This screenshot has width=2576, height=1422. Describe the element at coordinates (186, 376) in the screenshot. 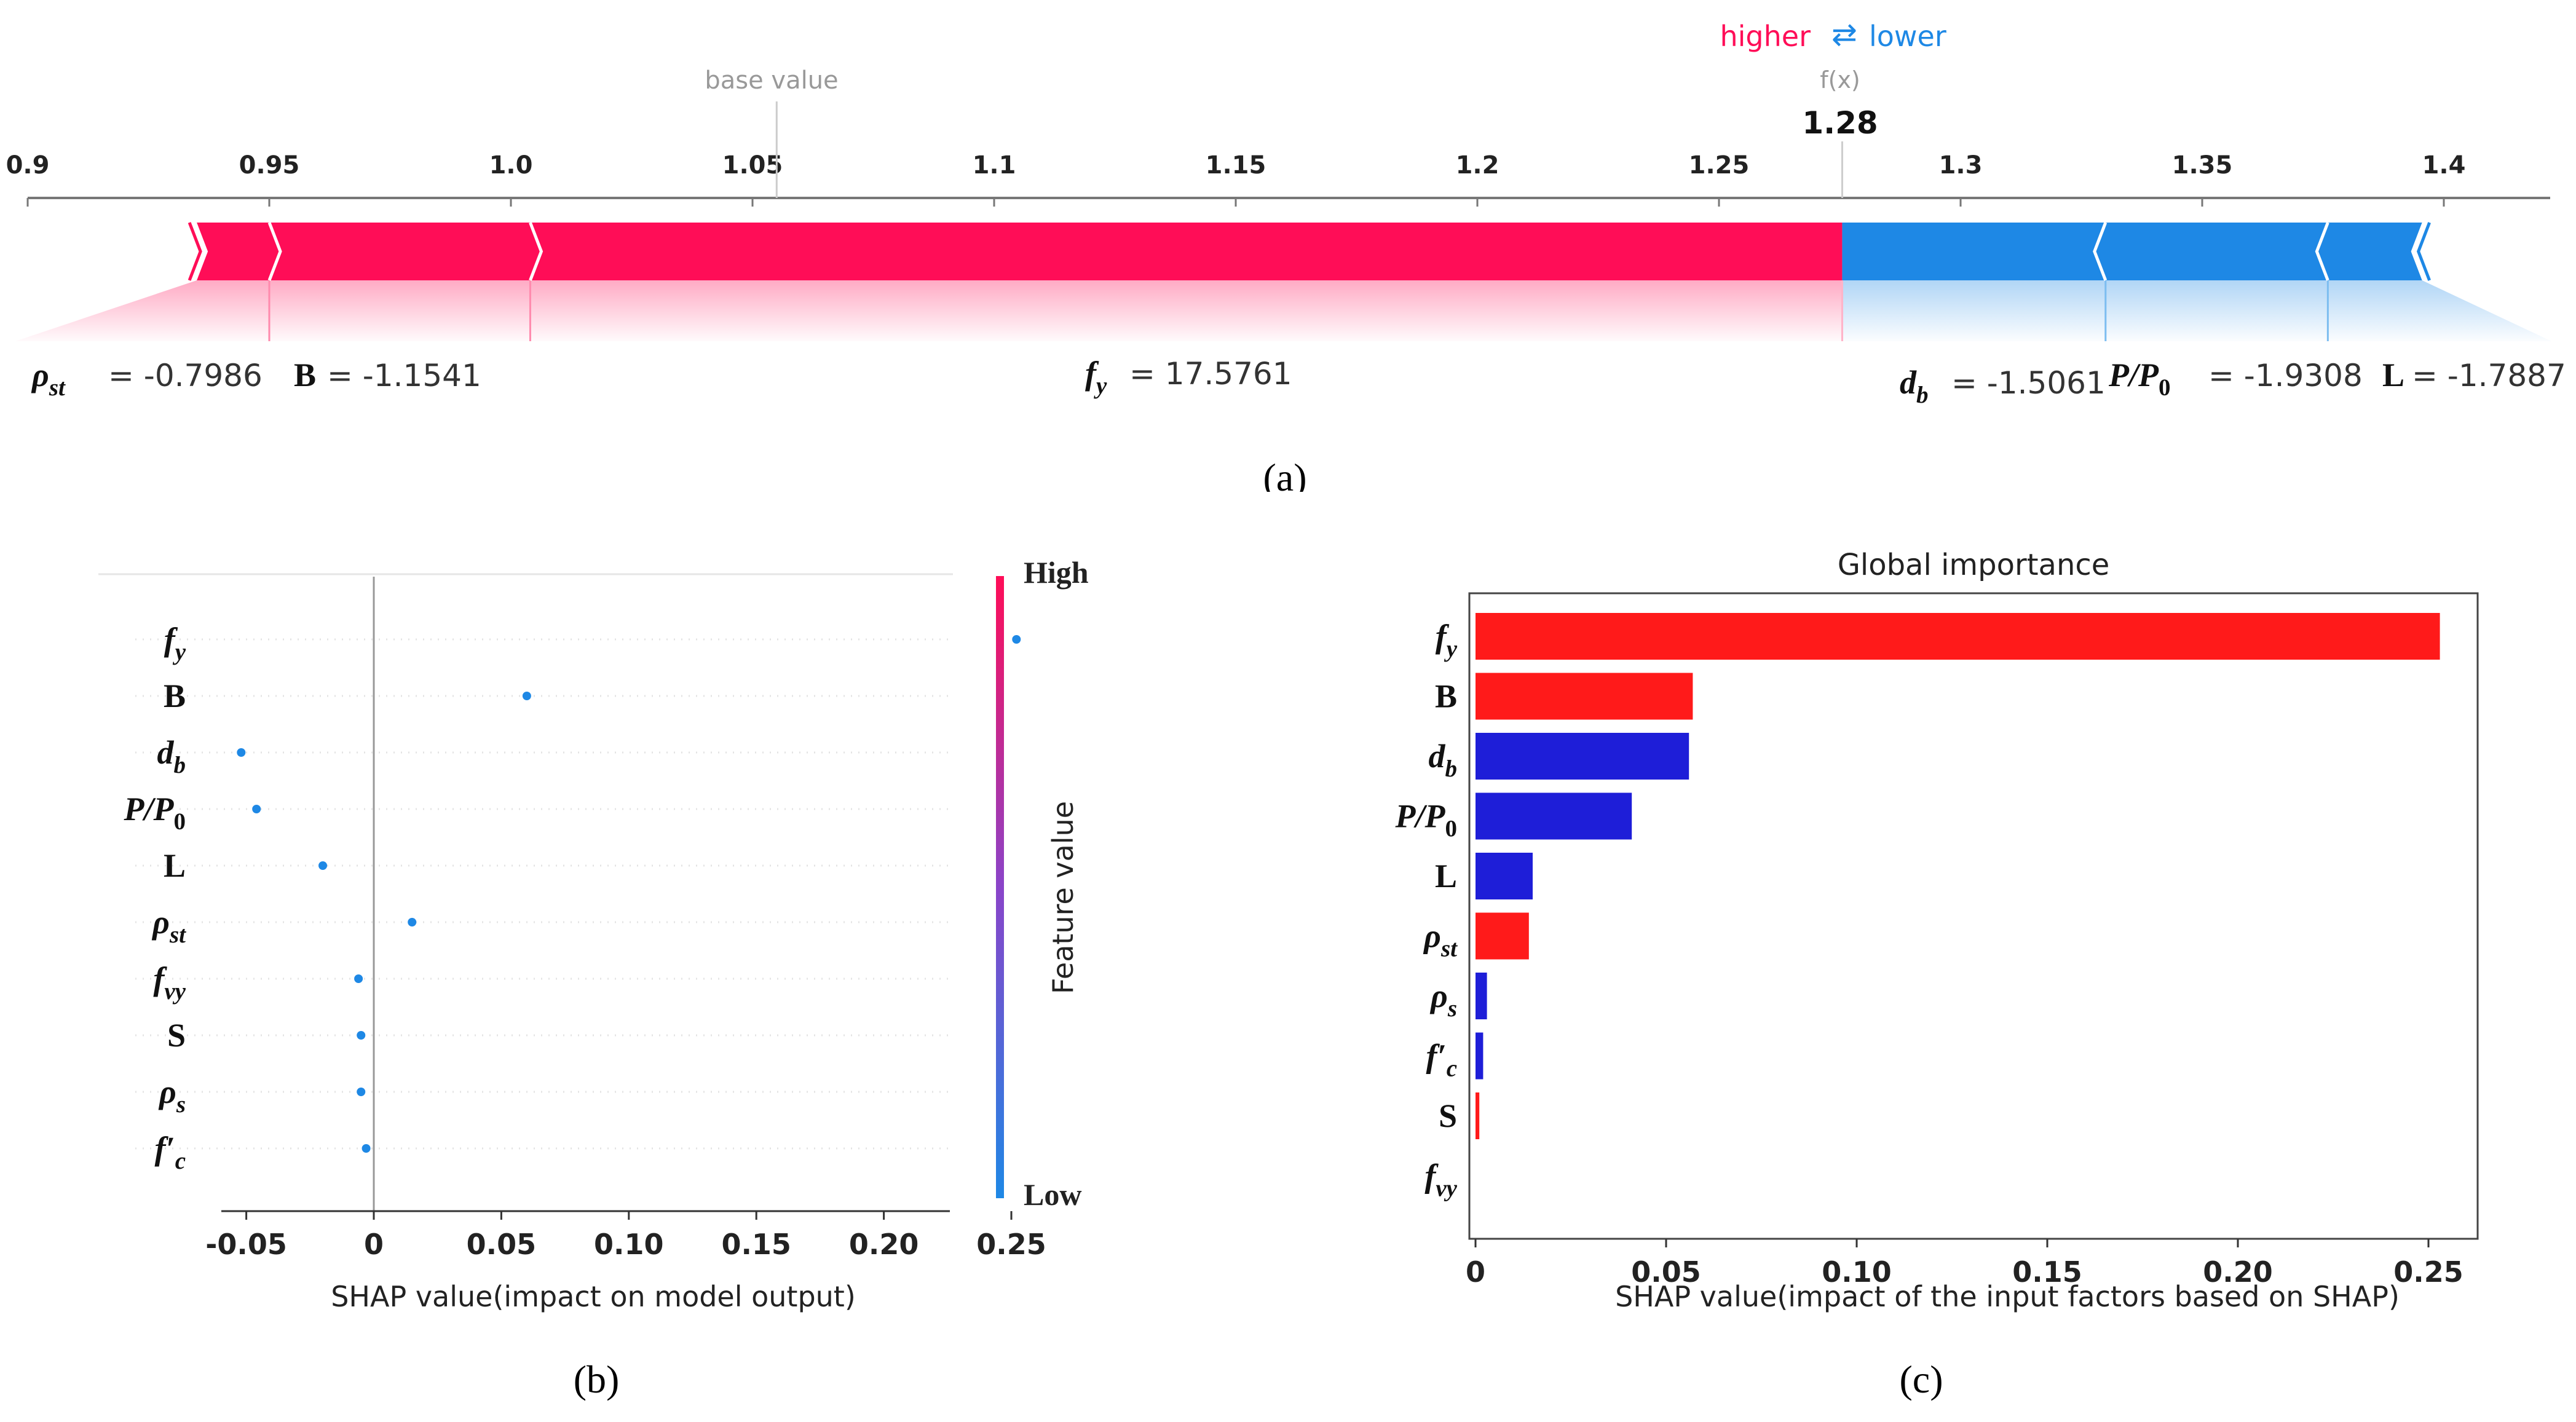

I see `force-feature-value: = -0.7986` at that location.